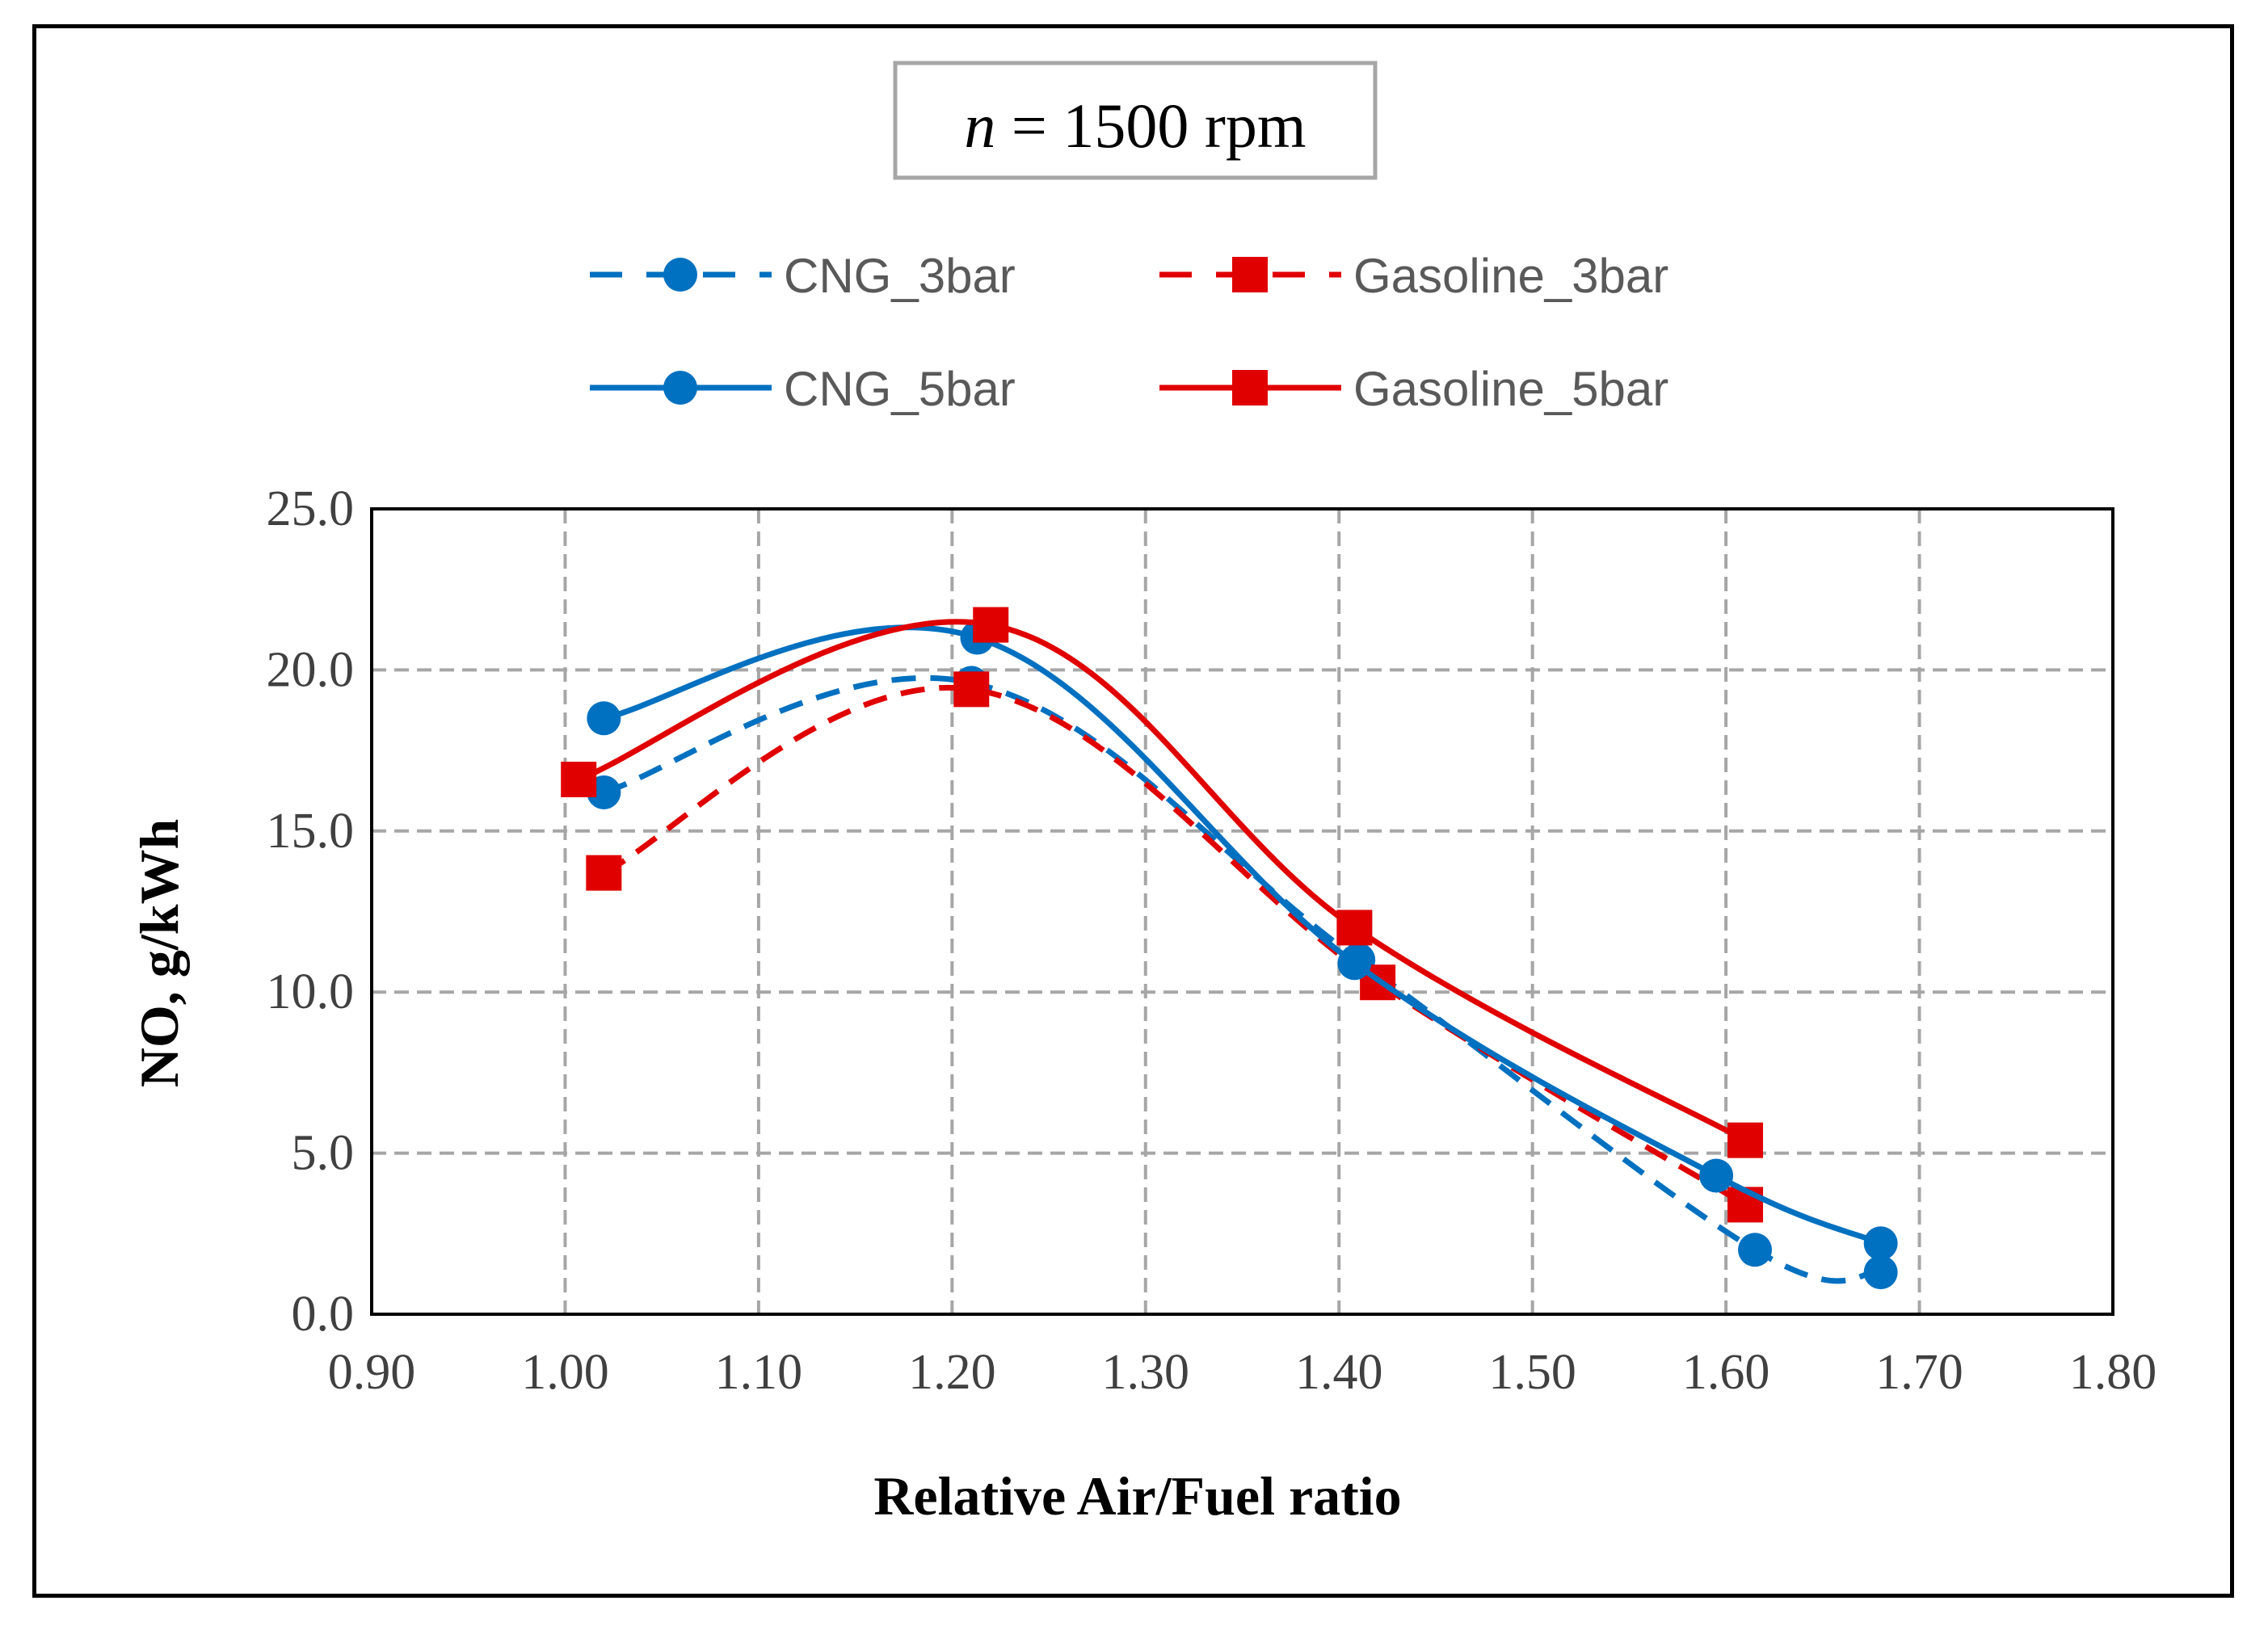 The width and height of the screenshot is (2268, 1626). What do you see at coordinates (565, 1372) in the screenshot?
I see `x-tick-label: 1.00` at bounding box center [565, 1372].